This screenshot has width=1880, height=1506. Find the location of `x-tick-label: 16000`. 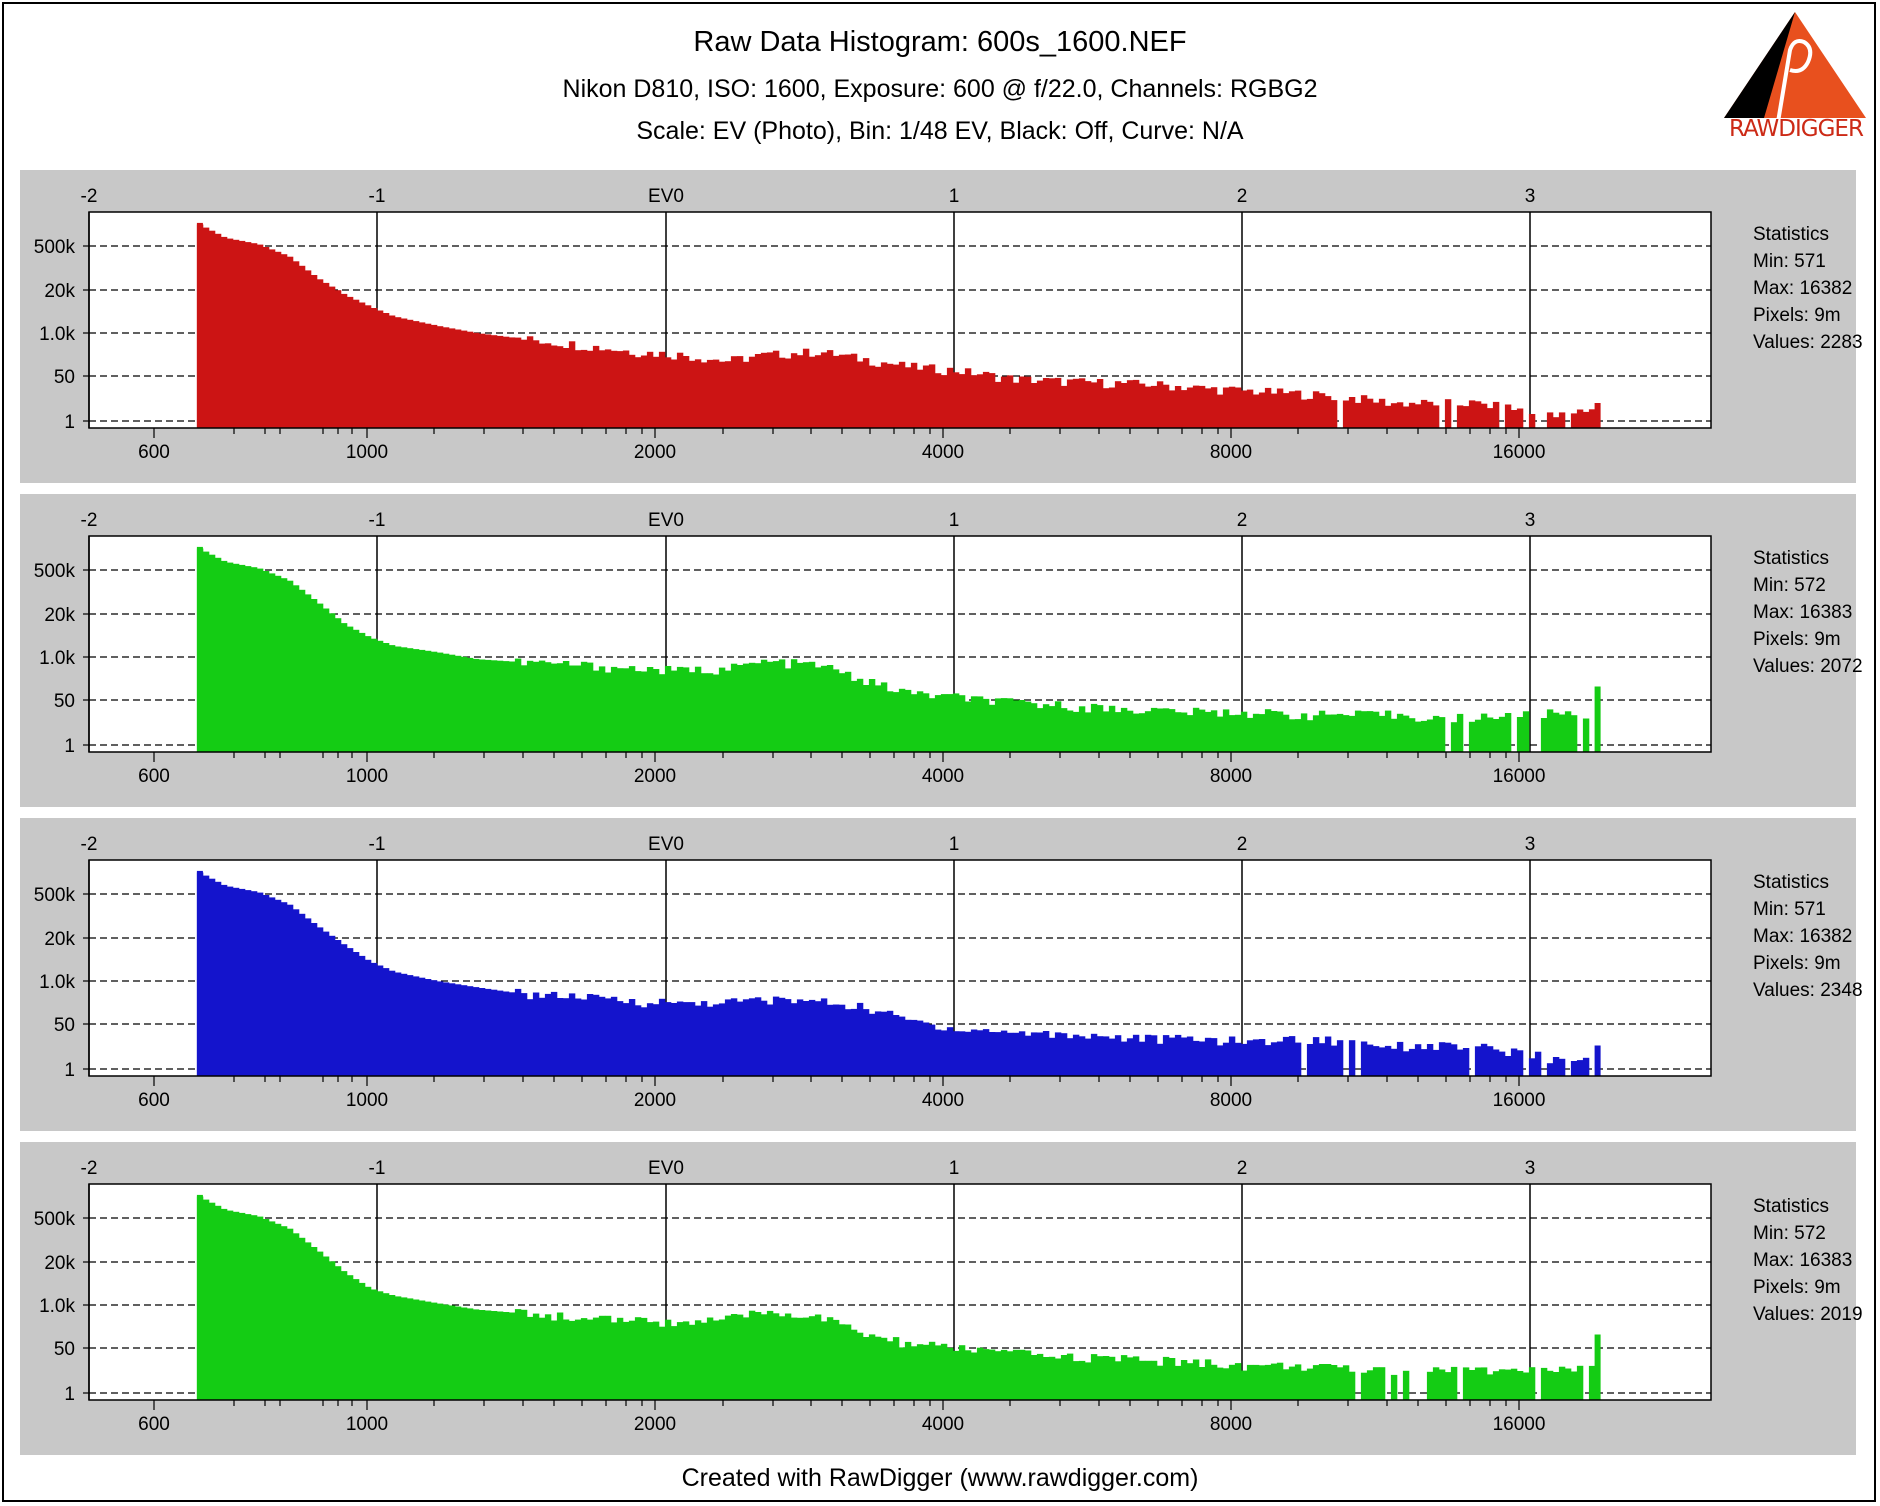

x-tick-label: 16000 is located at coordinates (1519, 1424).